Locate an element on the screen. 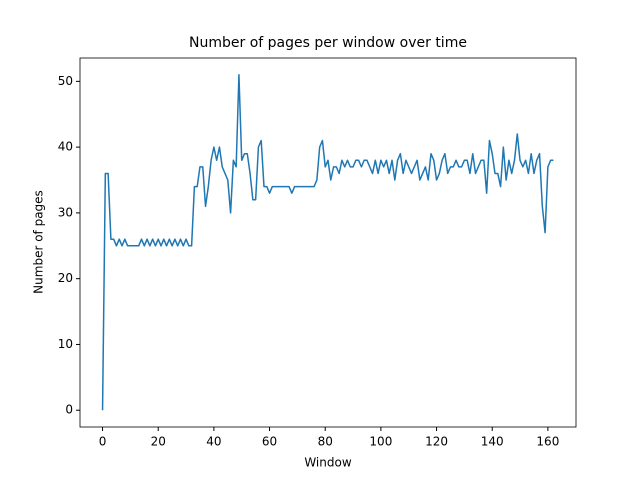  chart-title: Number of pages per window over time is located at coordinates (328, 43).